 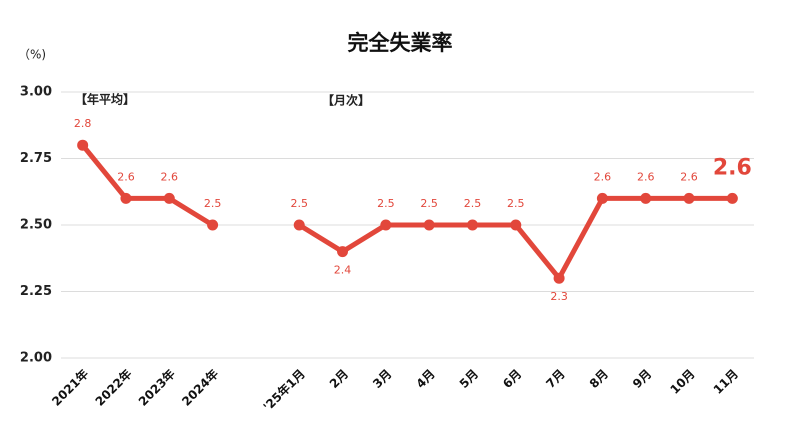 I want to click on y-tick-label: 3.00, so click(x=36, y=92).